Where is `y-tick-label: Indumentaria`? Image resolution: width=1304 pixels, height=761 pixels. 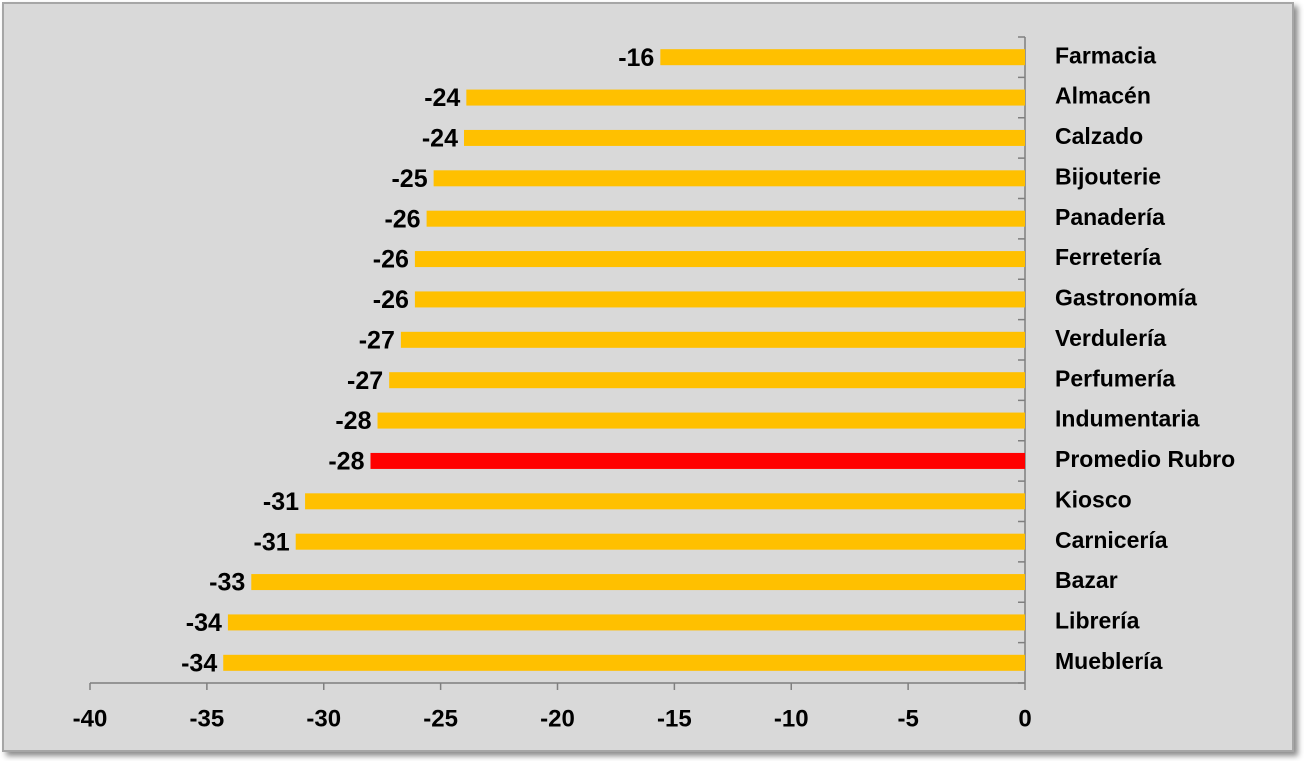 y-tick-label: Indumentaria is located at coordinates (1127, 419).